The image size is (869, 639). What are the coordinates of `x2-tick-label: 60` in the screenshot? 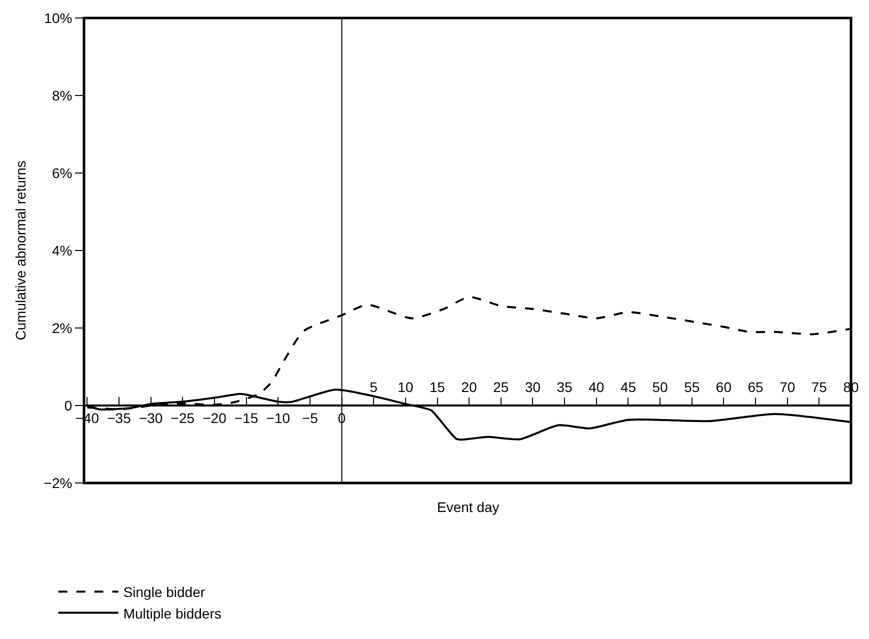 It's located at (724, 386).